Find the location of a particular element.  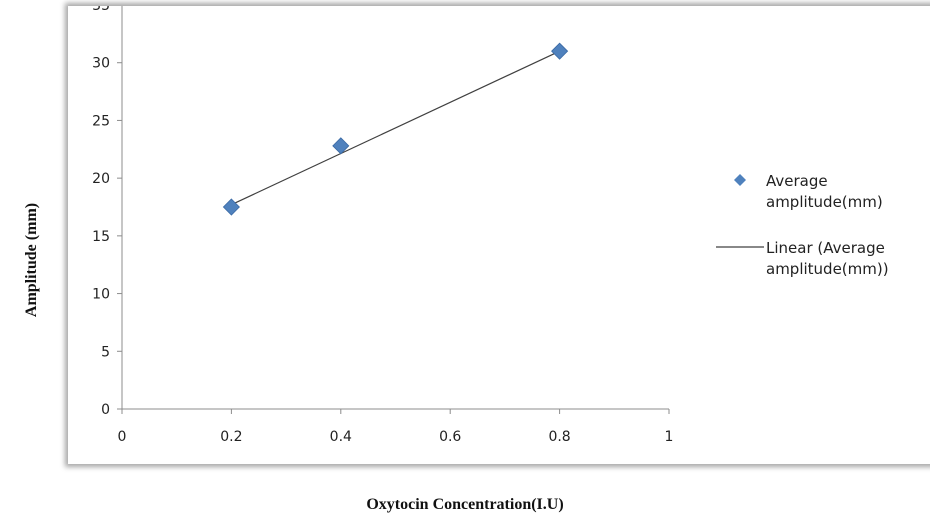

y-tick-label: 0 is located at coordinates (105, 410).